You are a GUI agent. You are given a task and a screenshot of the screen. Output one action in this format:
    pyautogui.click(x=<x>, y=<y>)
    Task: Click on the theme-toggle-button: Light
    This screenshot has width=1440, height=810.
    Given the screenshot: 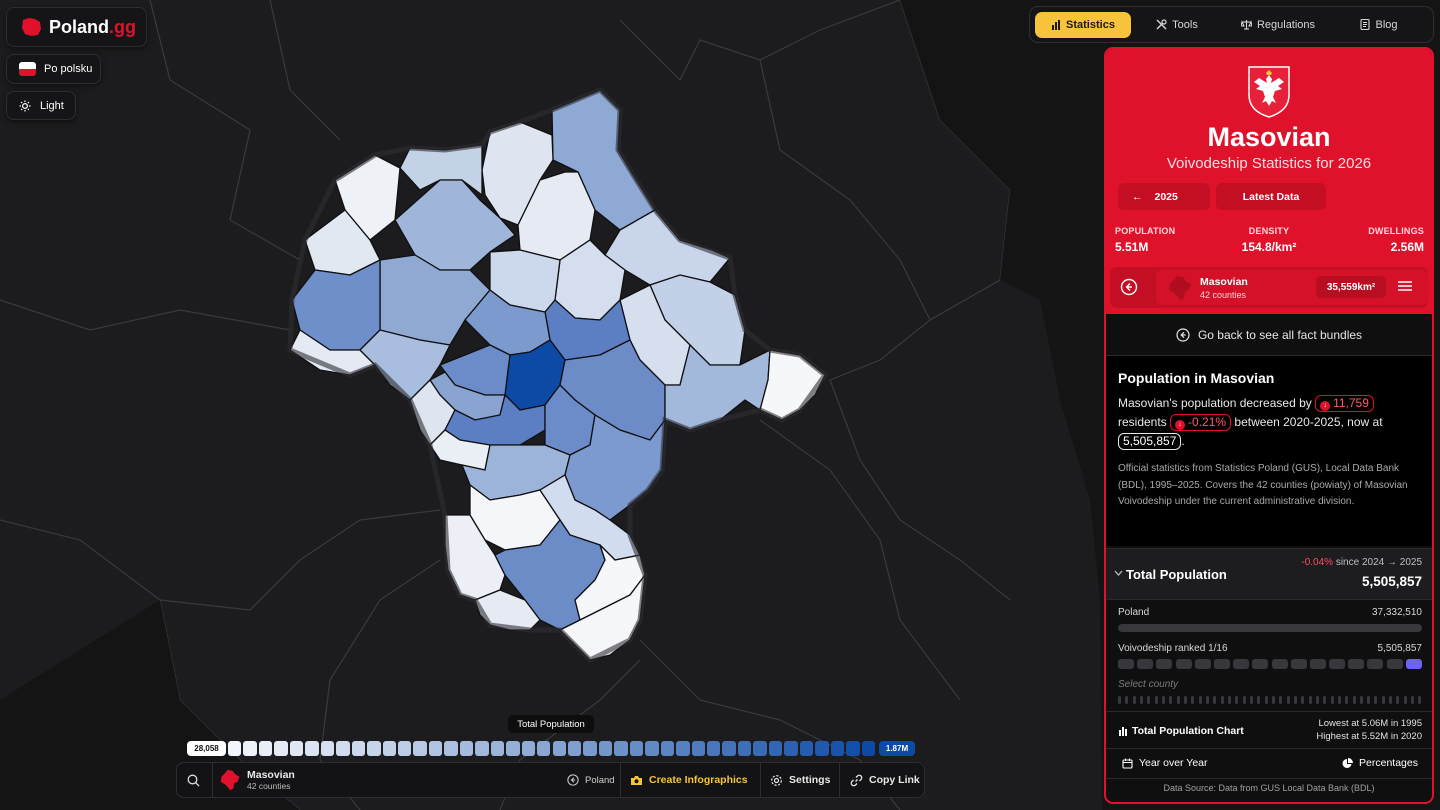 What is the action you would take?
    pyautogui.click(x=41, y=105)
    